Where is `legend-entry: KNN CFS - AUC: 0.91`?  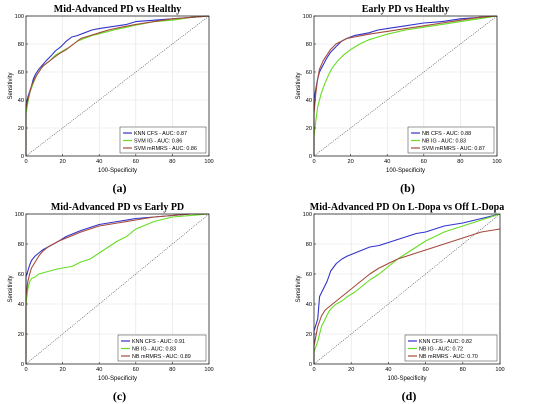 legend-entry: KNN CFS - AUC: 0.91 is located at coordinates (158, 342).